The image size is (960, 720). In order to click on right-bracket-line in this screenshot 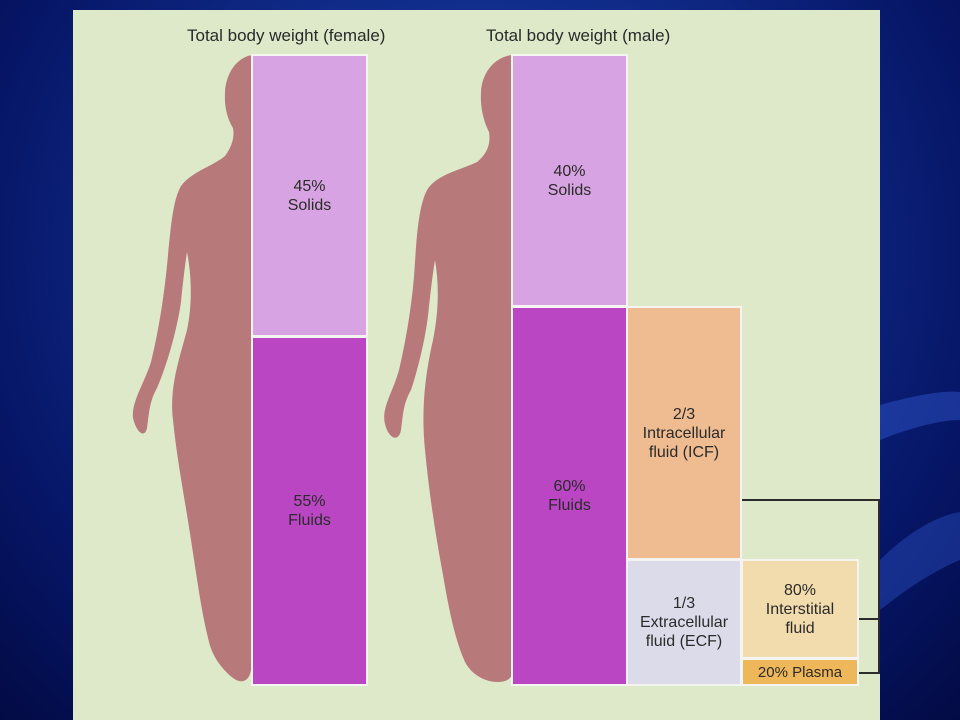, I will do `click(879, 586)`.